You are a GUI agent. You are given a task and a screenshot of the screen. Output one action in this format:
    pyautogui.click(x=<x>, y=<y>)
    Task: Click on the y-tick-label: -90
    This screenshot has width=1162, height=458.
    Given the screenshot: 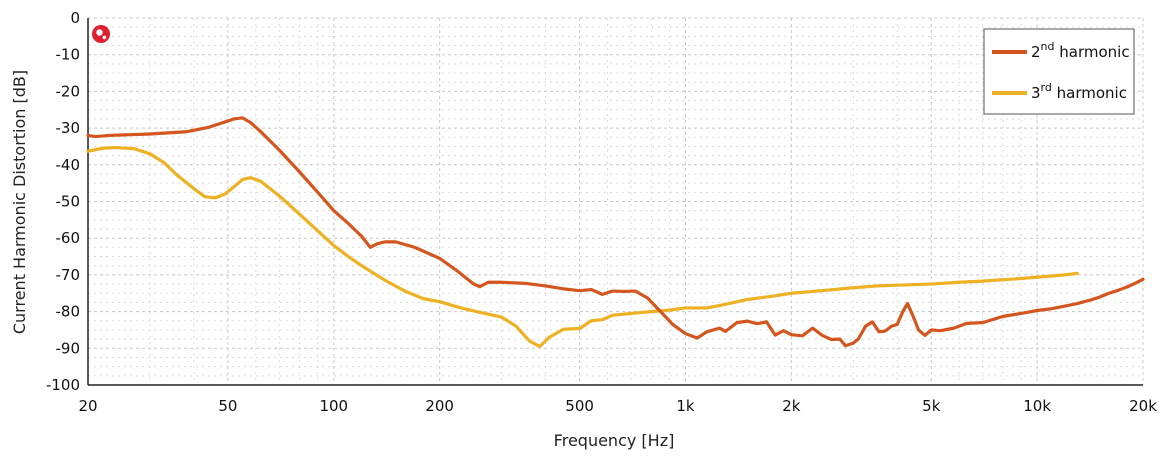 What is the action you would take?
    pyautogui.click(x=68, y=348)
    